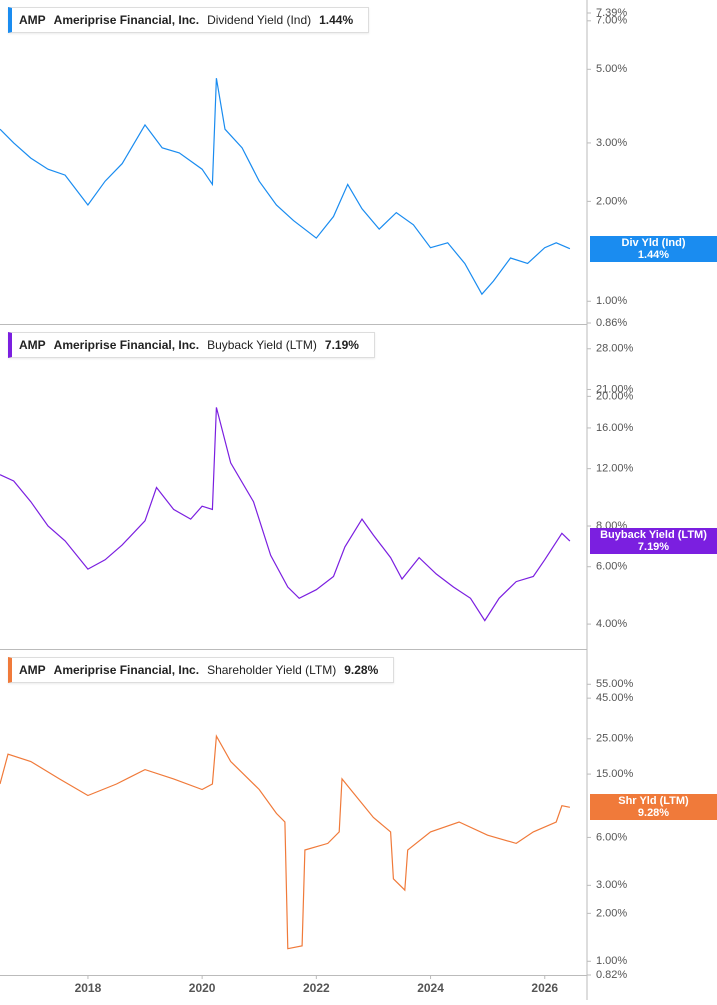  I want to click on y-tick-label: 25.00%, so click(615, 739).